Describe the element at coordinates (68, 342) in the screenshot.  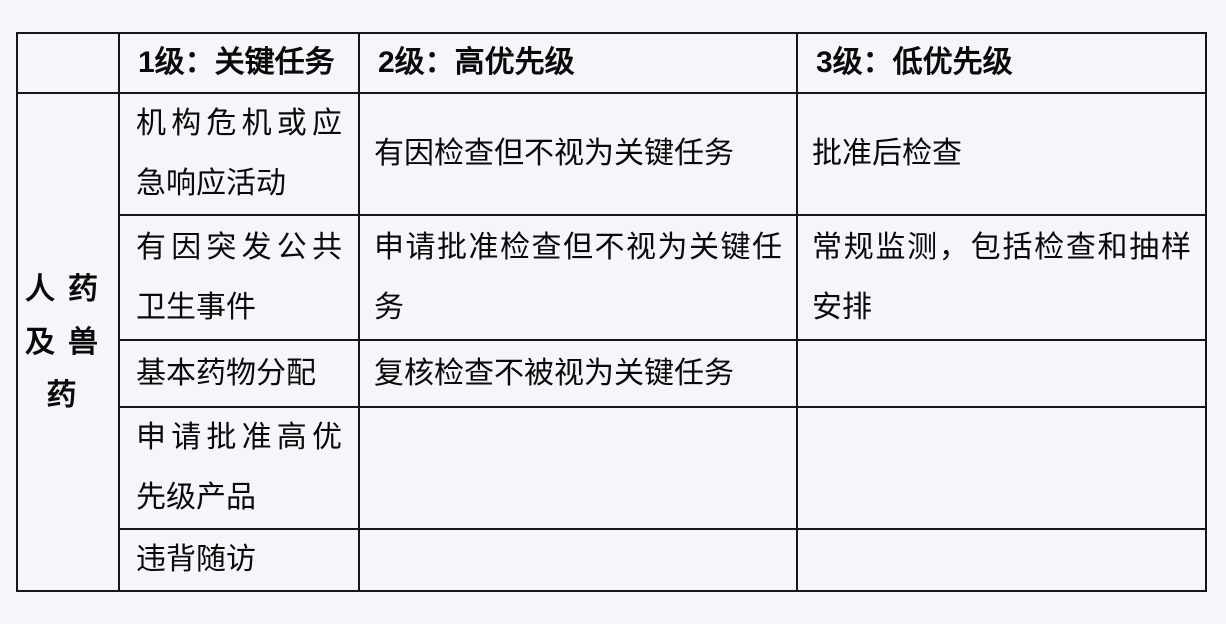
I see `row-group-header: 人药及兽药` at that location.